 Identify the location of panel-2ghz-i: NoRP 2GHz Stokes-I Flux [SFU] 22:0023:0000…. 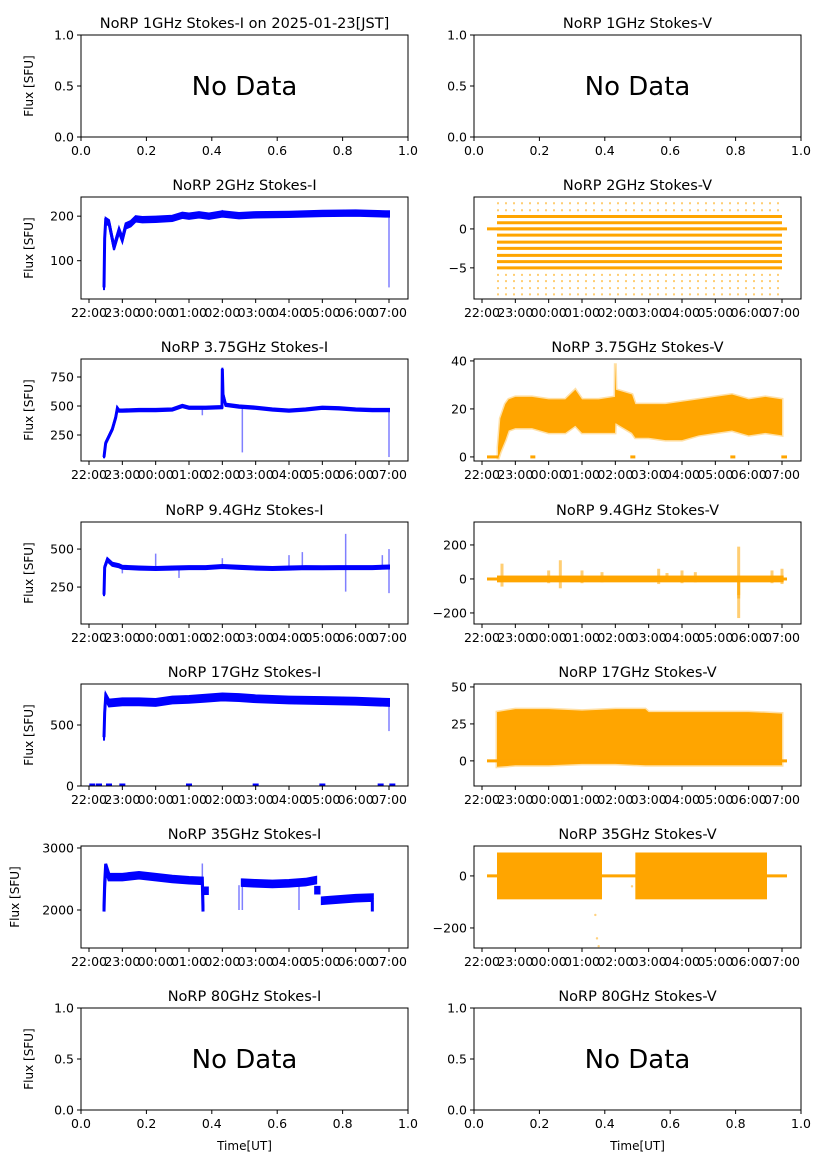
(215, 249).